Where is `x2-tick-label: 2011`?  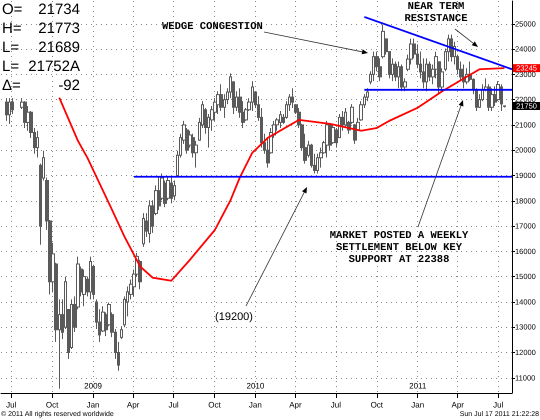 x2-tick-label: 2011 is located at coordinates (418, 386).